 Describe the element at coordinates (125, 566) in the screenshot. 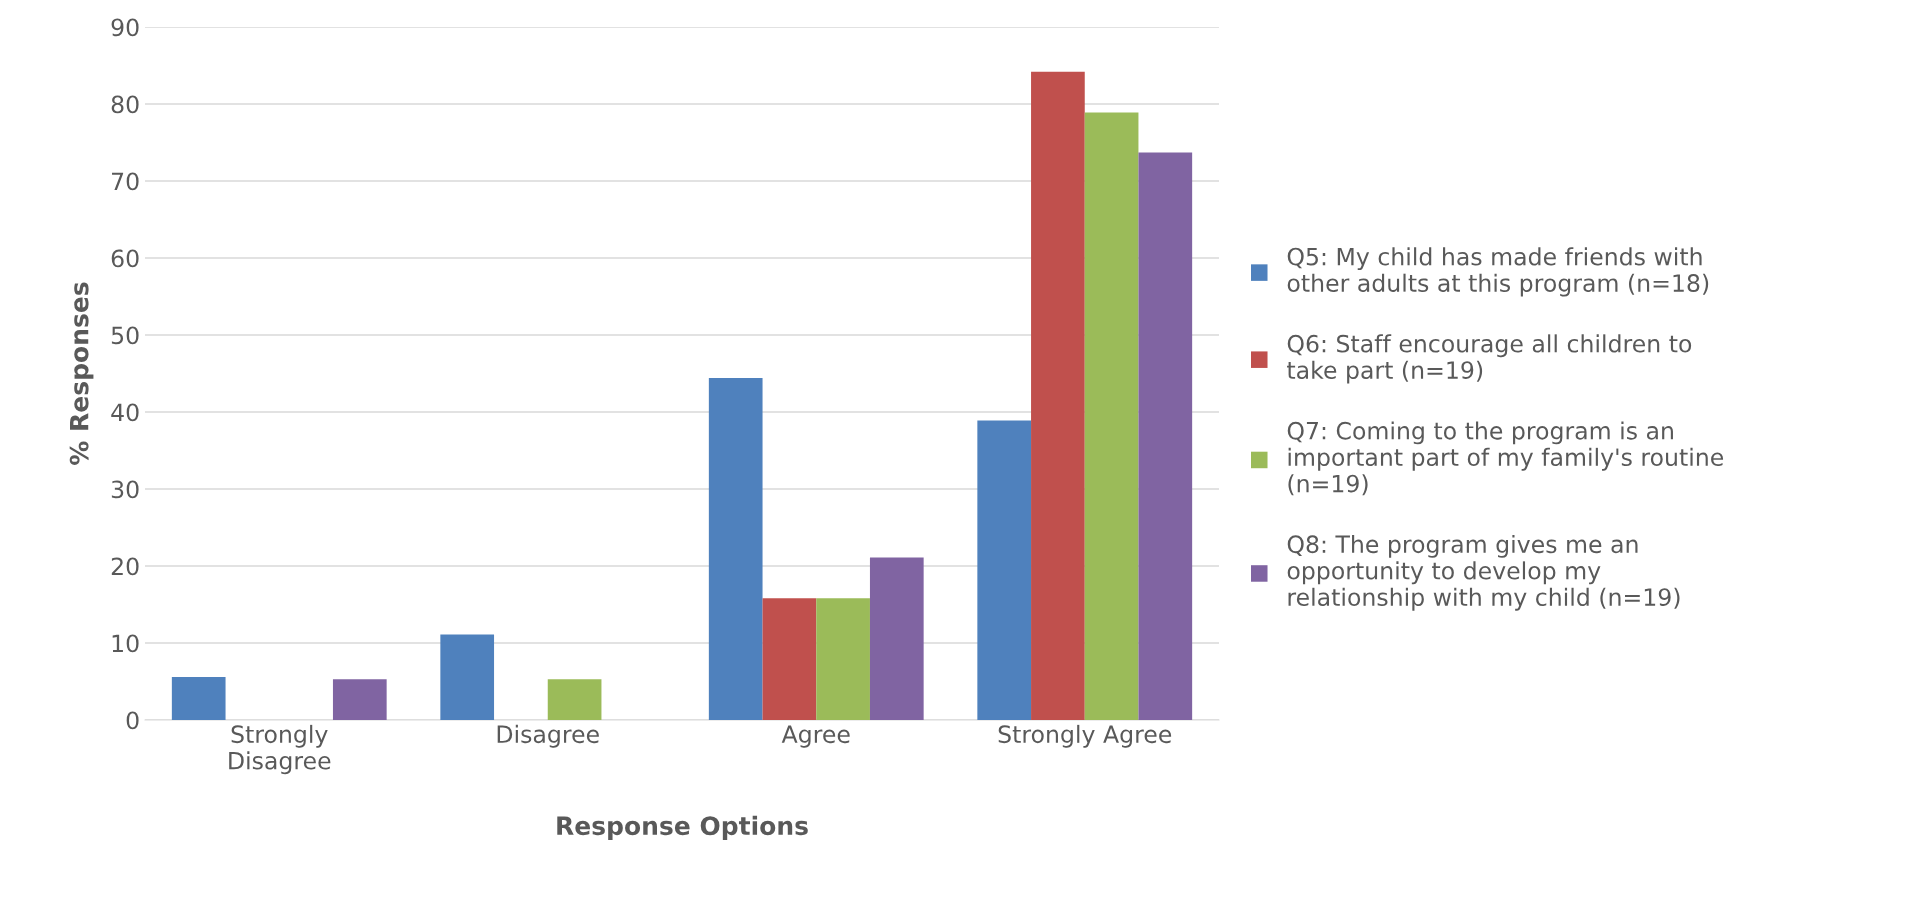

I see `y-tick-label: 20` at that location.